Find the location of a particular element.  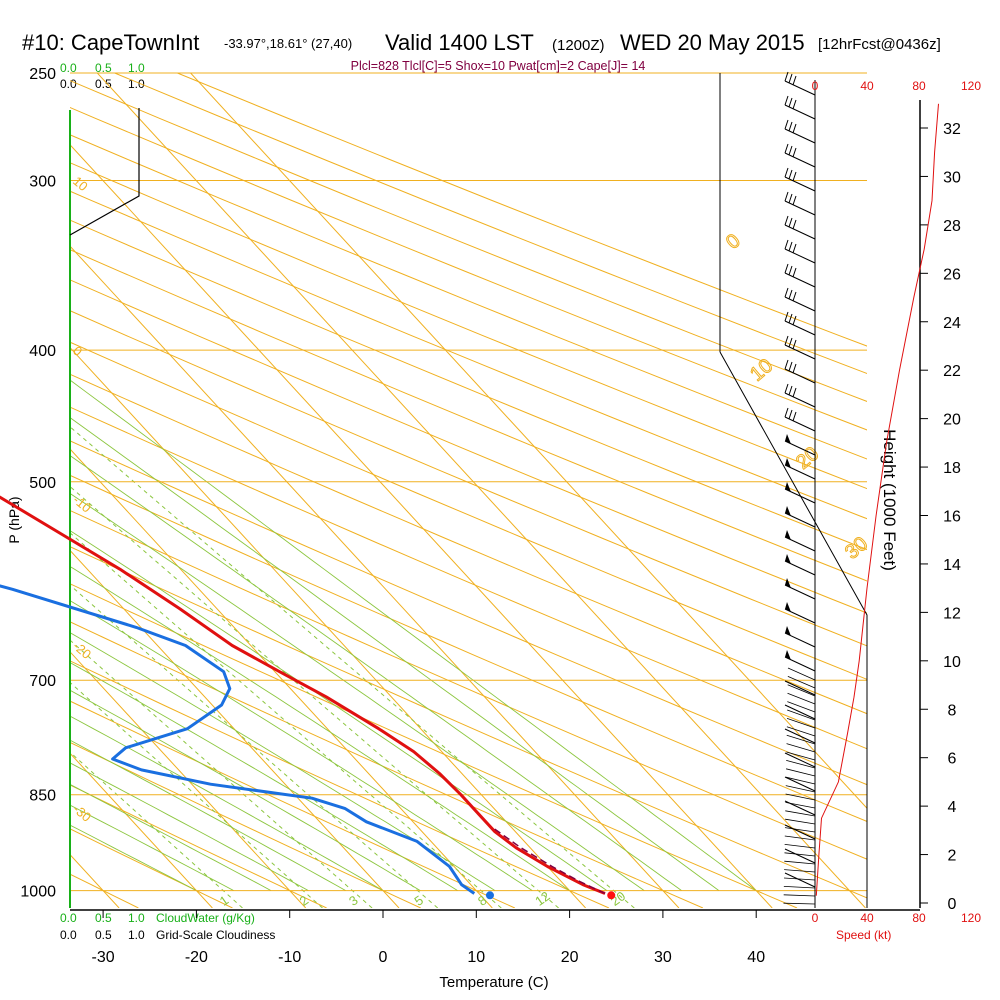

x-tick-label: 30 is located at coordinates (663, 957).